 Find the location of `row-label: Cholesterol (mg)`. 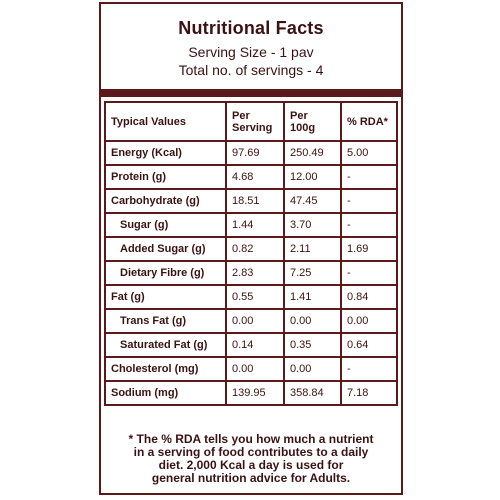

row-label: Cholesterol (mg) is located at coordinates (165, 369).